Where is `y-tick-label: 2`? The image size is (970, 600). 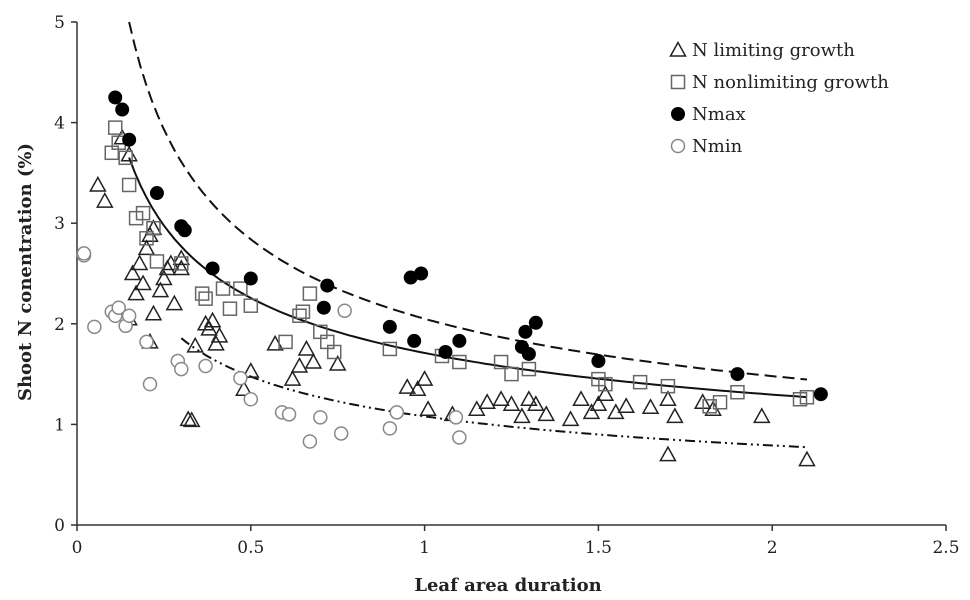 y-tick-label: 2 is located at coordinates (59, 325).